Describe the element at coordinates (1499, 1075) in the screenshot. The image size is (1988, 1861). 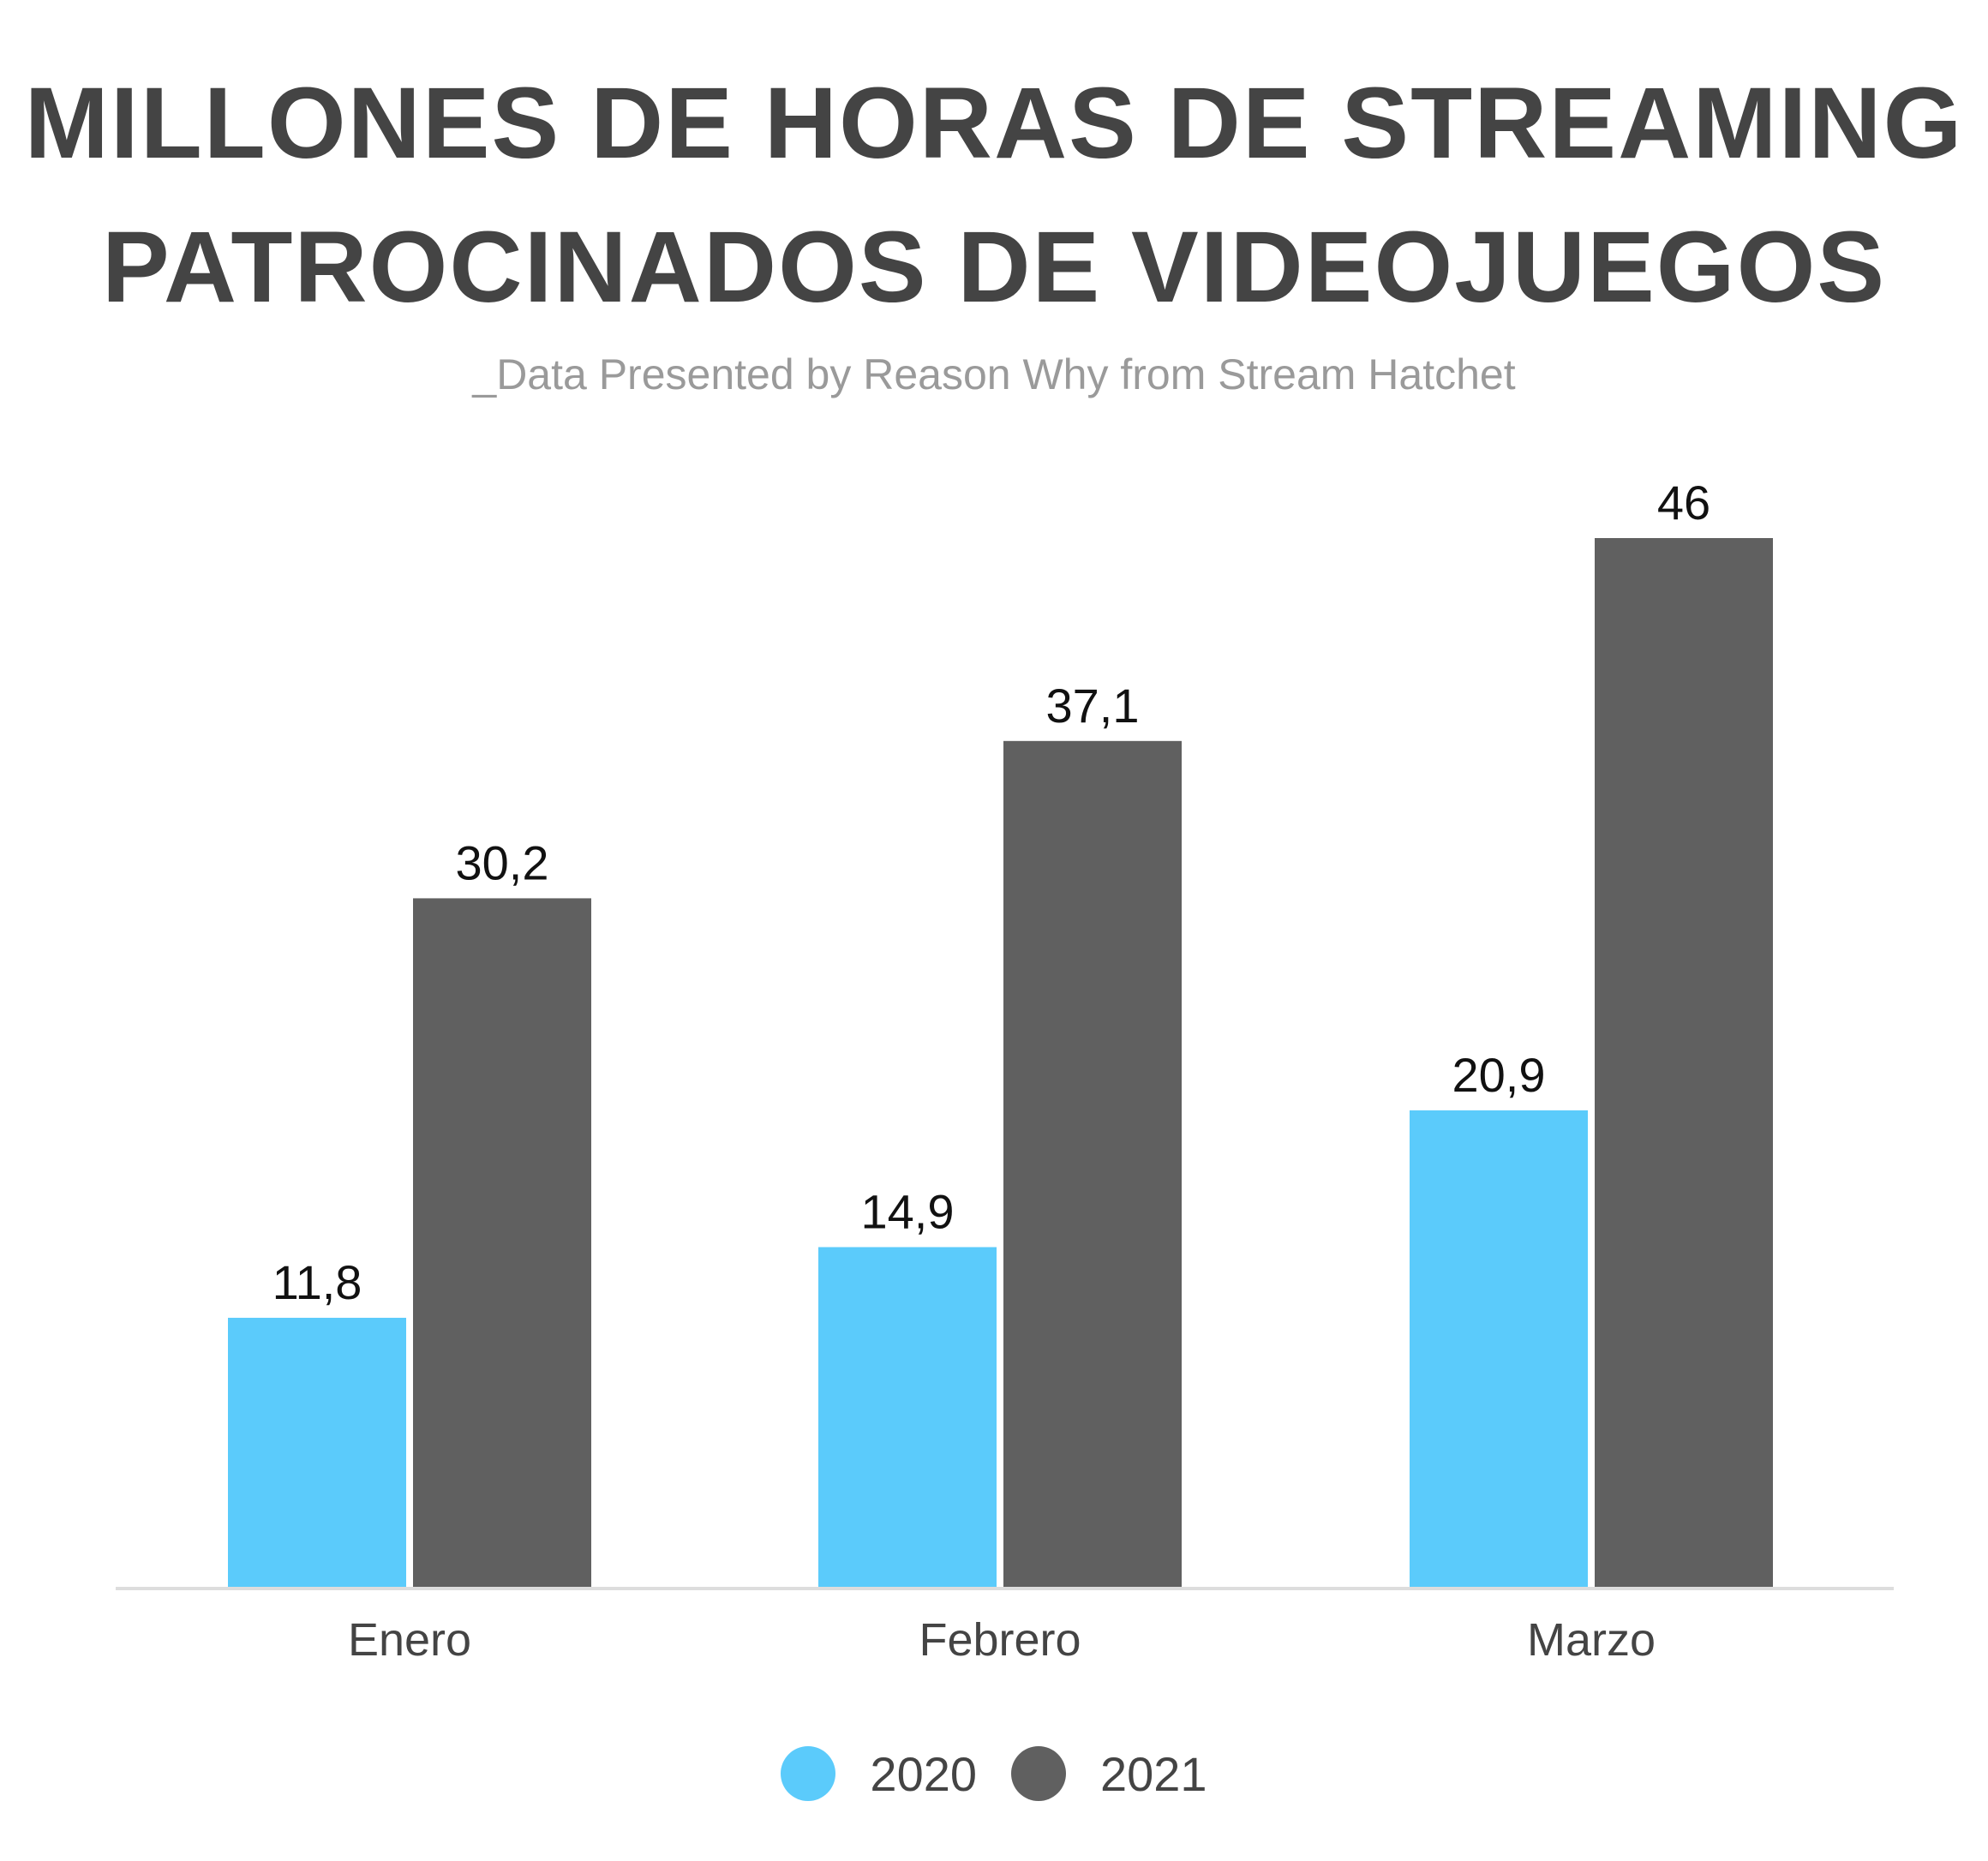
I see `data-label-2020-marzo: 20,9` at that location.